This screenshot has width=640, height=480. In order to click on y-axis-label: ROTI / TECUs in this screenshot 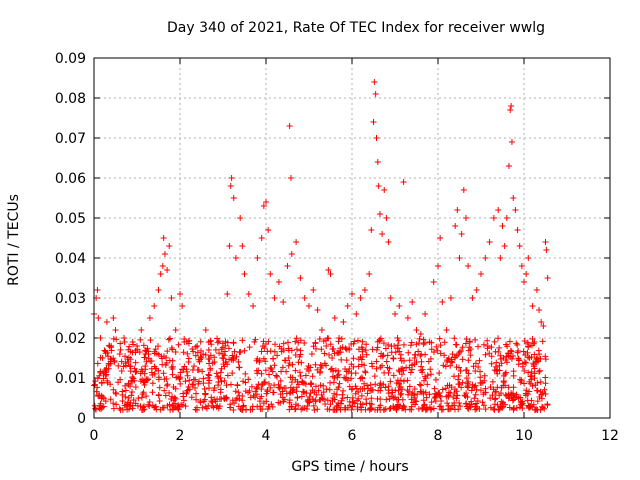, I will do `click(14, 240)`.